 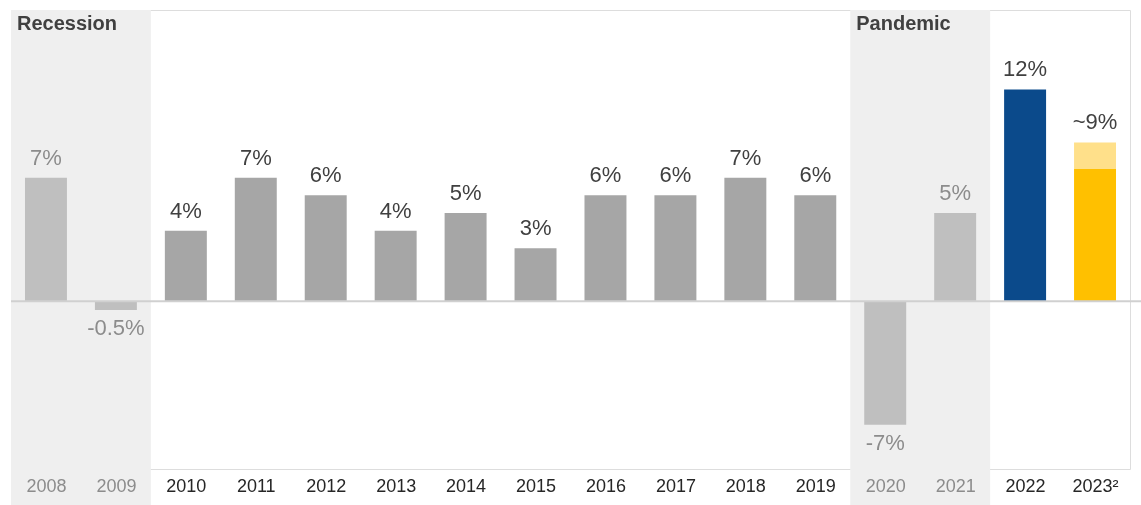 What do you see at coordinates (885, 442) in the screenshot?
I see `data-label: -7%` at bounding box center [885, 442].